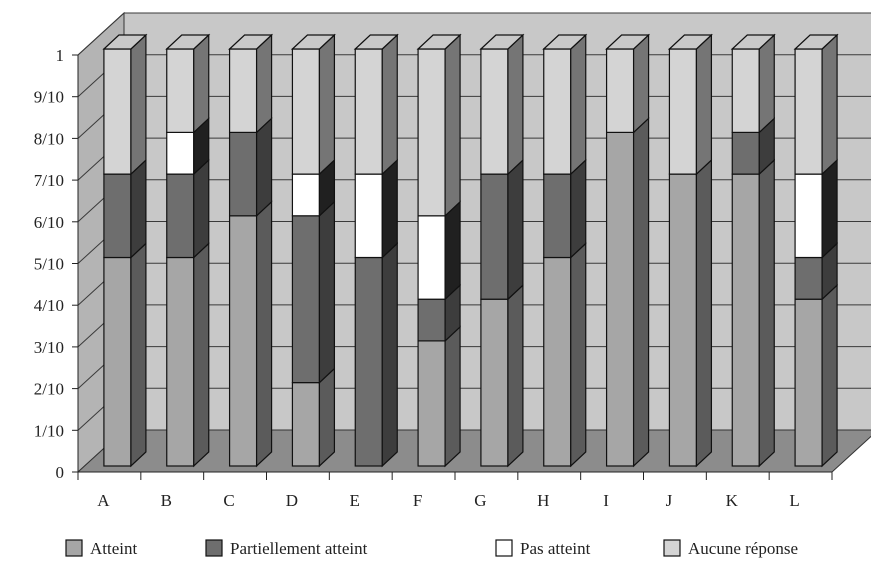  What do you see at coordinates (49, 222) in the screenshot?
I see `y-tick-label: 6/10` at bounding box center [49, 222].